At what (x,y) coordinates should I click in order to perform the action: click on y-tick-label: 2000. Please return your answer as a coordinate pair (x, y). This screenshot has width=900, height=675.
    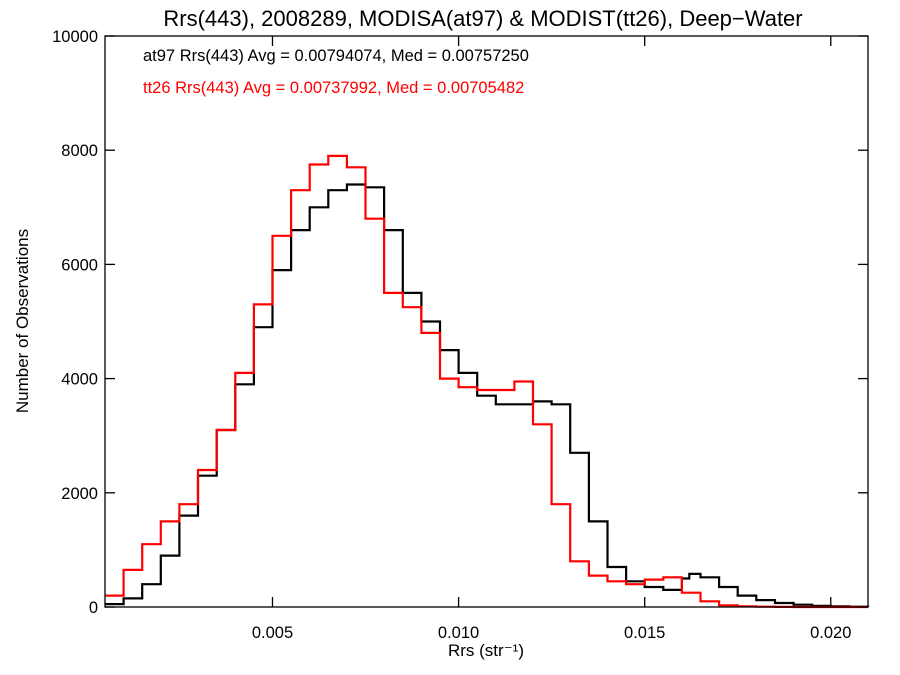
    Looking at the image, I should click on (79, 494).